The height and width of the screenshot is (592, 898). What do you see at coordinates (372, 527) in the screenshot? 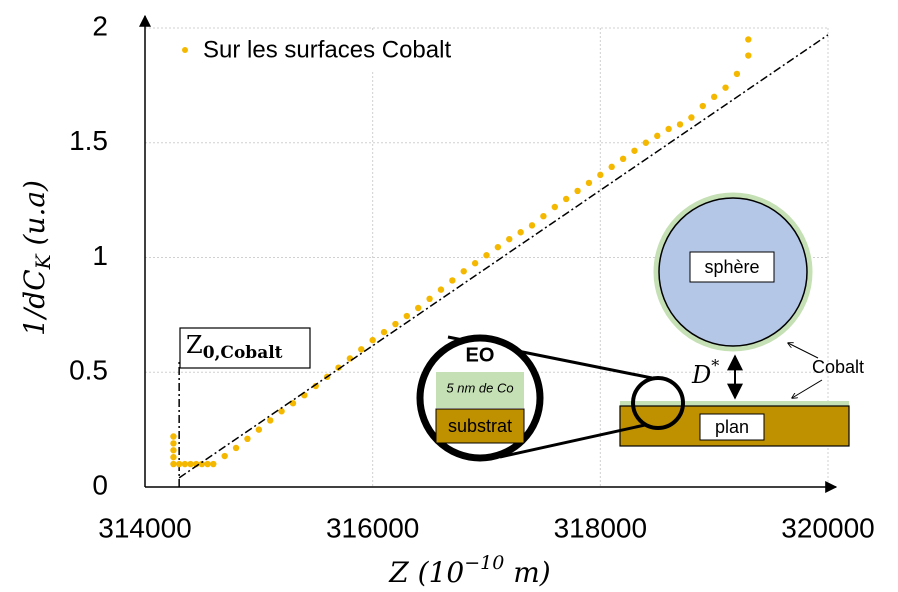
I see `x-tick-label: 316000` at bounding box center [372, 527].